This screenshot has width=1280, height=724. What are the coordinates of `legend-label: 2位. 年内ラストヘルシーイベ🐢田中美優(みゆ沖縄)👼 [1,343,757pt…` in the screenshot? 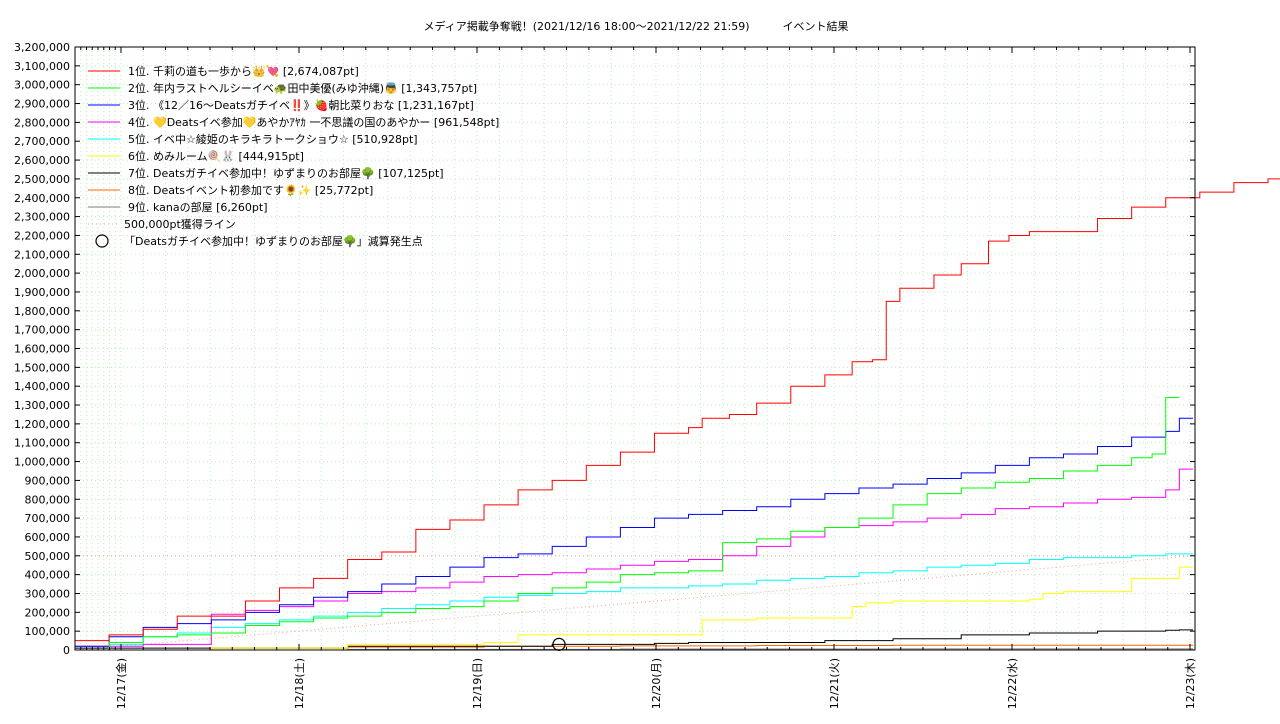 It's located at (302, 88).